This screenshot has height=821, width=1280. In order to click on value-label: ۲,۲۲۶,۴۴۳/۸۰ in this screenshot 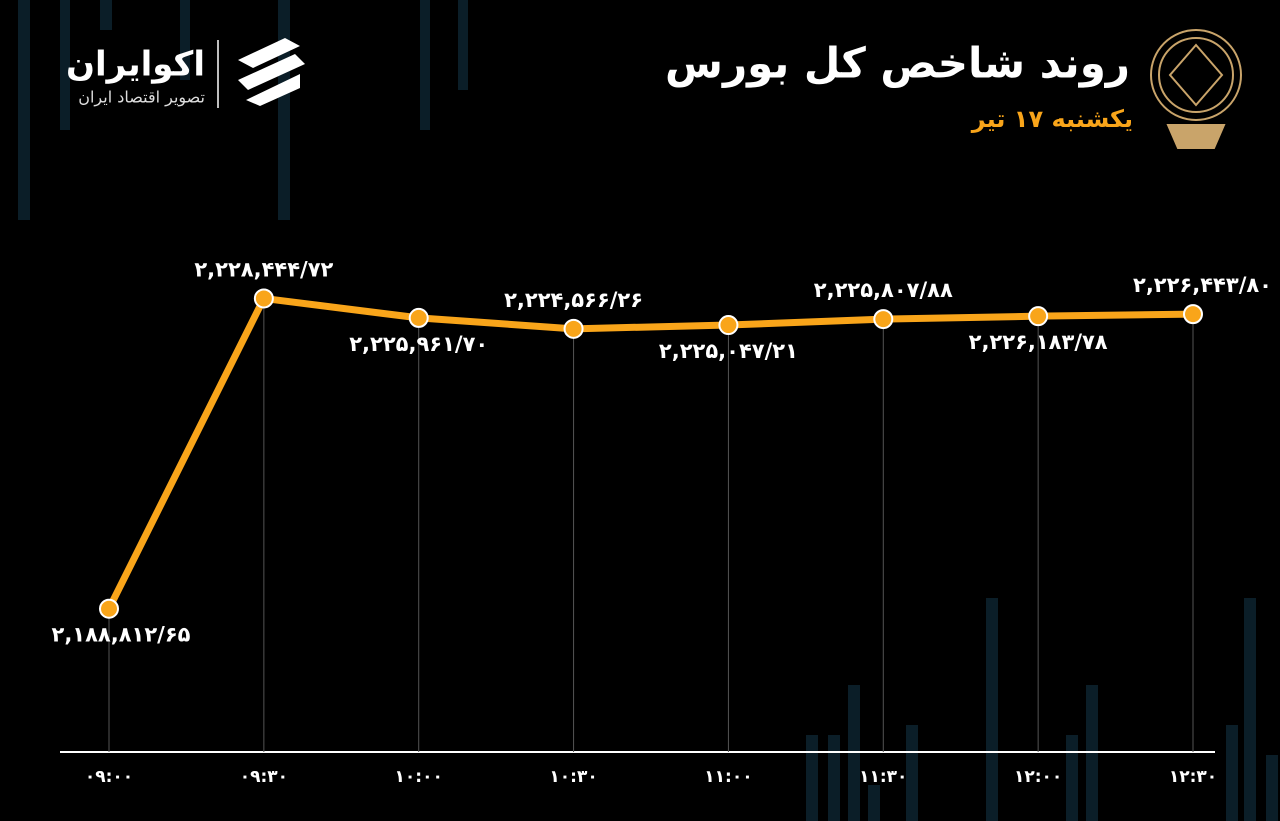, I will do `click(1202, 285)`.